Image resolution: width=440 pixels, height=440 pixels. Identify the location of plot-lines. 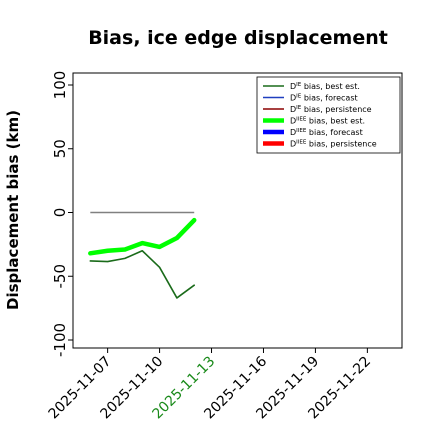
(142, 255).